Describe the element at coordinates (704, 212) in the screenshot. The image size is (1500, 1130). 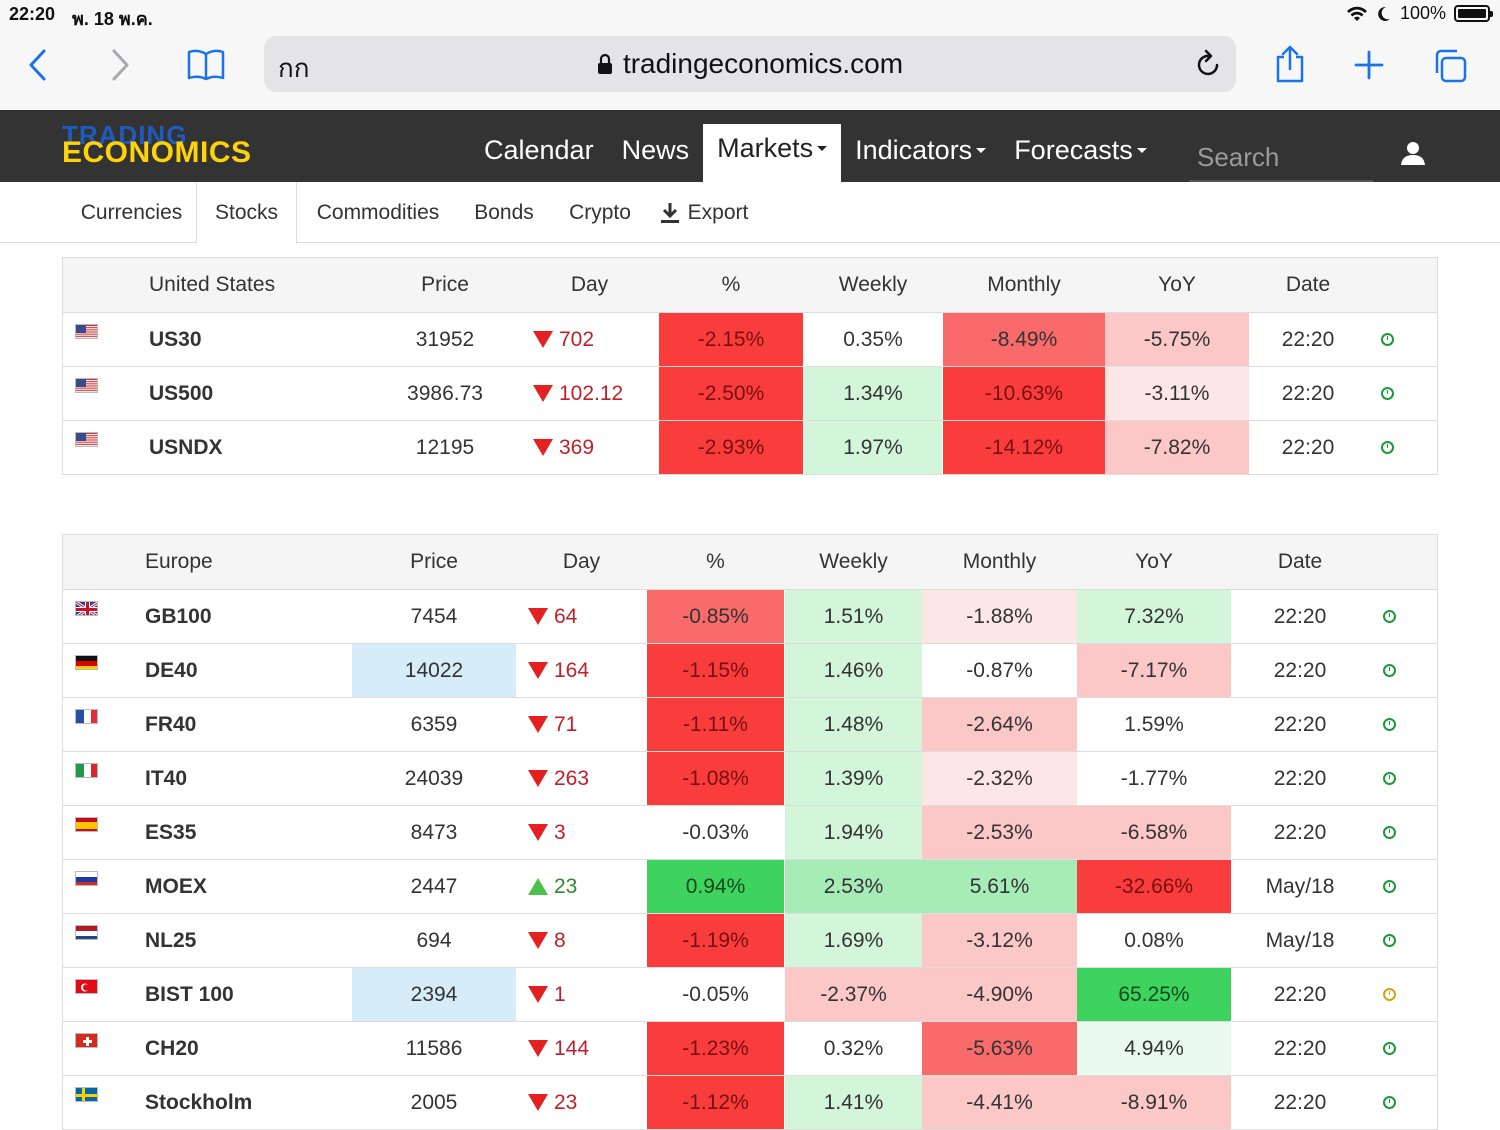
I see `export-button: Export` at that location.